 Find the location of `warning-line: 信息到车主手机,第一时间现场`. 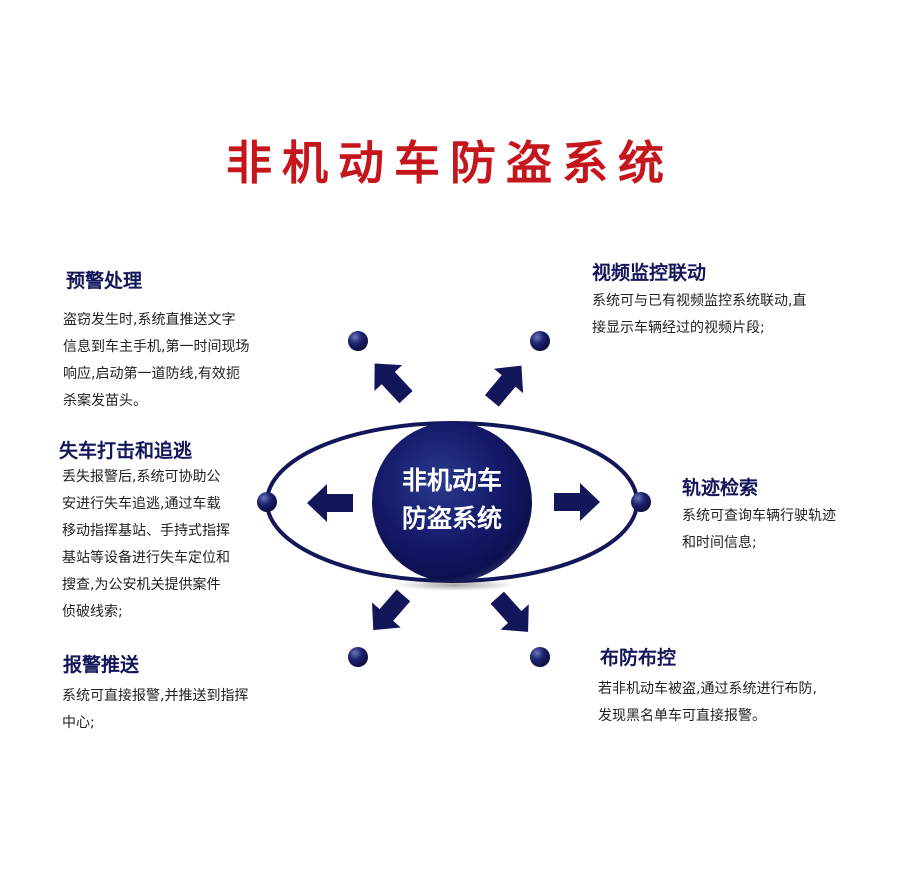

warning-line: 信息到车主手机,第一时间现场 is located at coordinates (156, 347).